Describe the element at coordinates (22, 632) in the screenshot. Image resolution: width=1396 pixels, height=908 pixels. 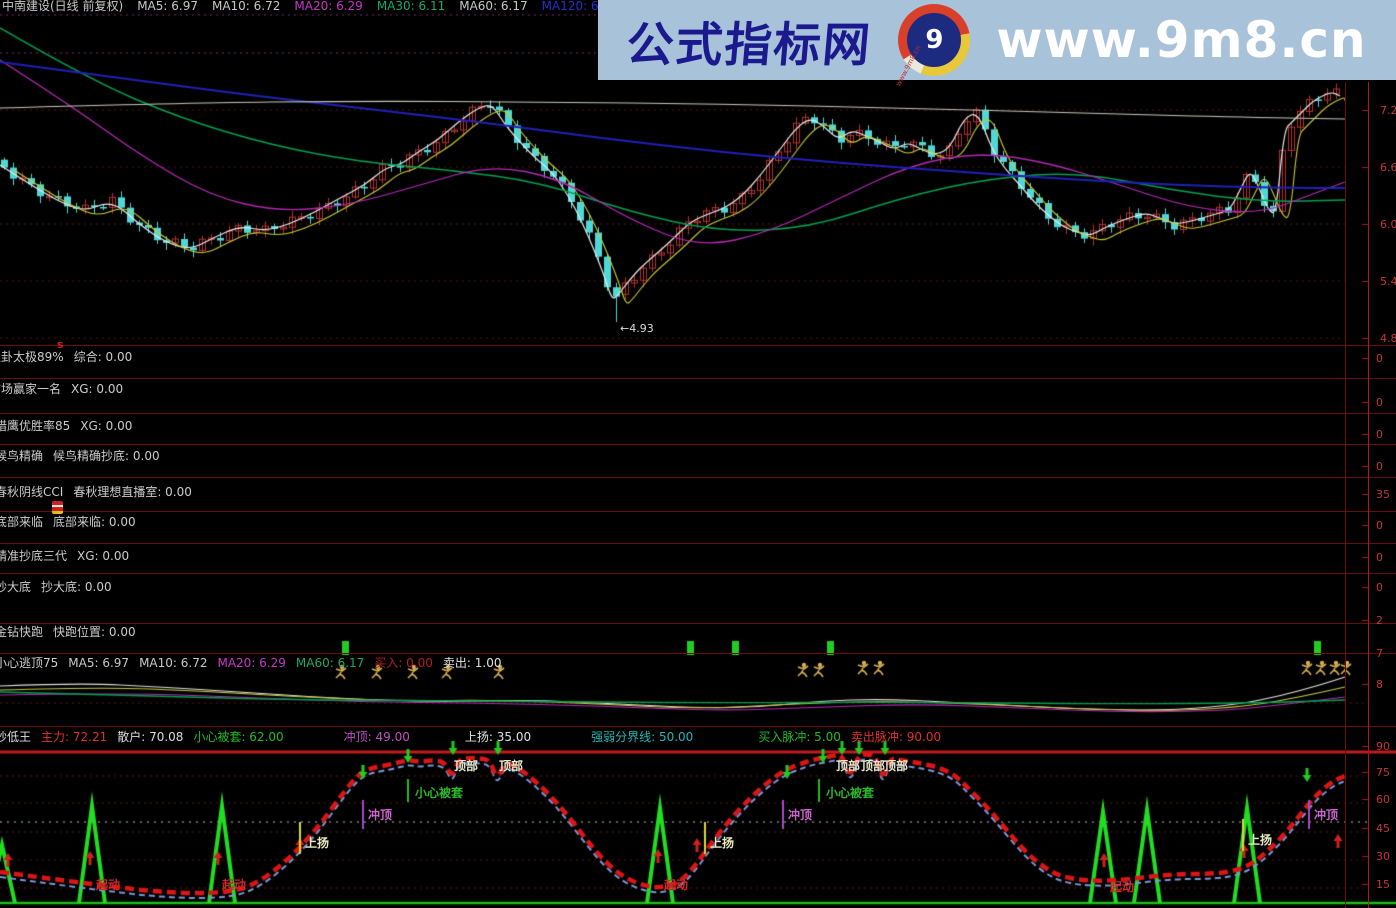
I see `panel-label-segment: 金钻快跑` at that location.